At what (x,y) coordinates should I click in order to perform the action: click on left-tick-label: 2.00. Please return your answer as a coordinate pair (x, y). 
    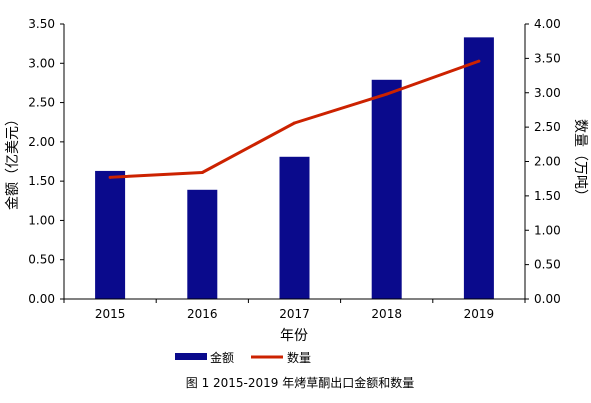
    Looking at the image, I should click on (41, 142).